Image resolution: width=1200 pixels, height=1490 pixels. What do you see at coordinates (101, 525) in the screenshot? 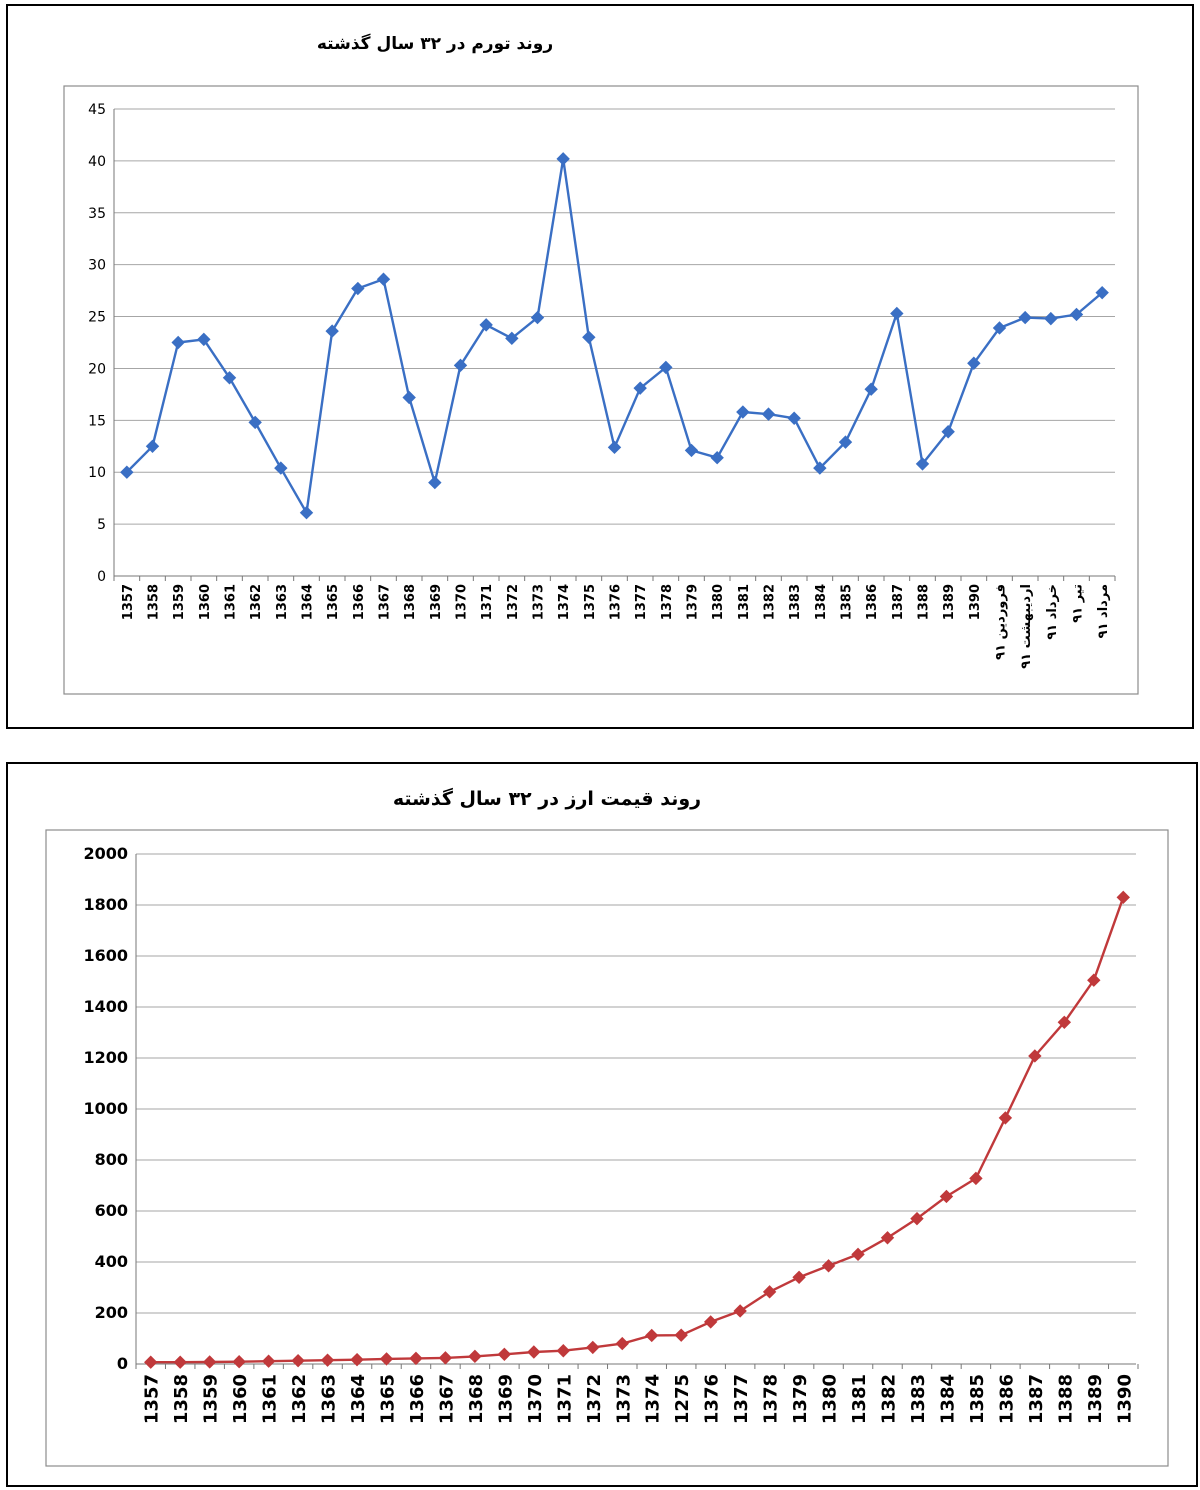
I see `inflation-y-tick-label: 5` at bounding box center [101, 525].